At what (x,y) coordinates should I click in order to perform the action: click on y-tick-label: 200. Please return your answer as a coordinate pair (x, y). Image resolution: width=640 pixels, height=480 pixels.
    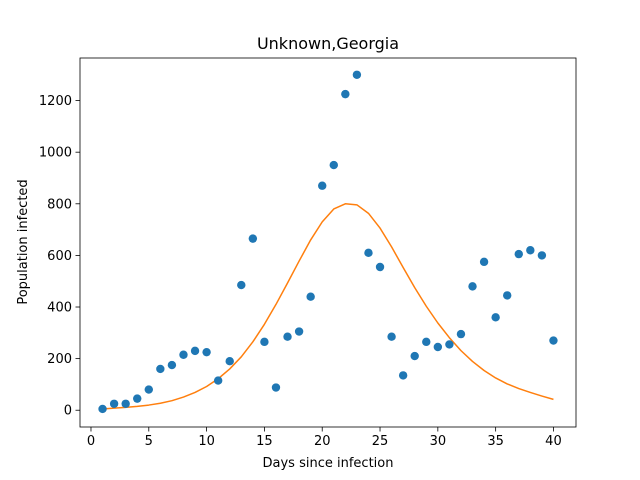
    Looking at the image, I should click on (59, 359).